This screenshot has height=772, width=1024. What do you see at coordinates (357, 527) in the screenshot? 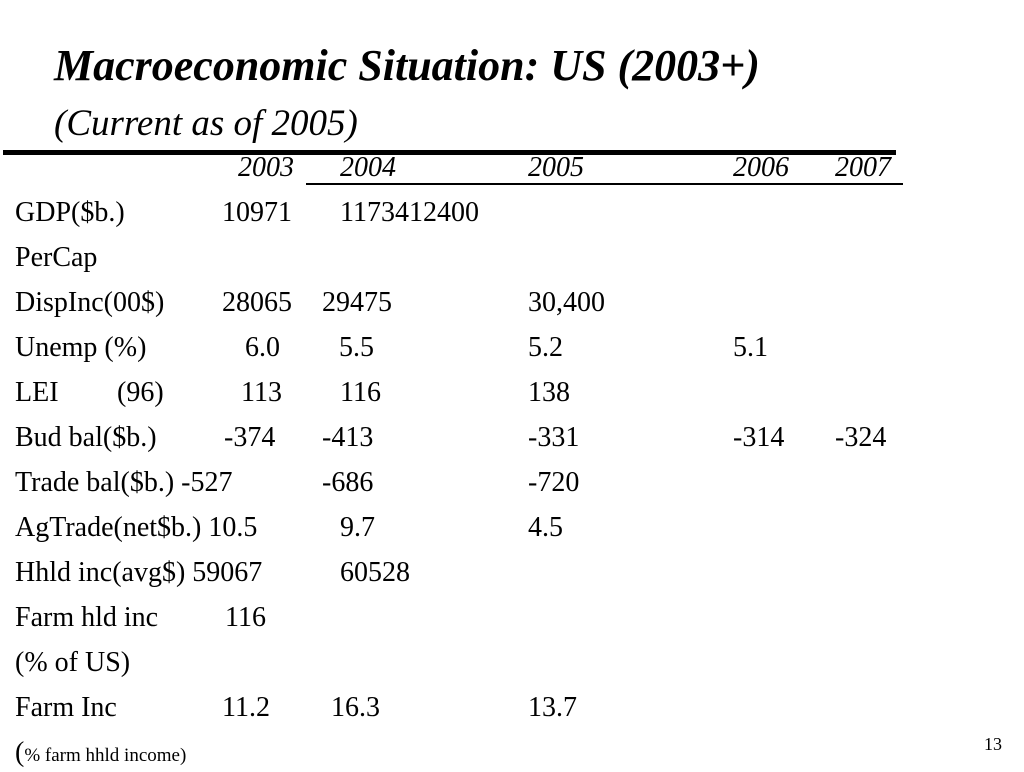
I see `cell-agtrade-2004: 9.7` at bounding box center [357, 527].